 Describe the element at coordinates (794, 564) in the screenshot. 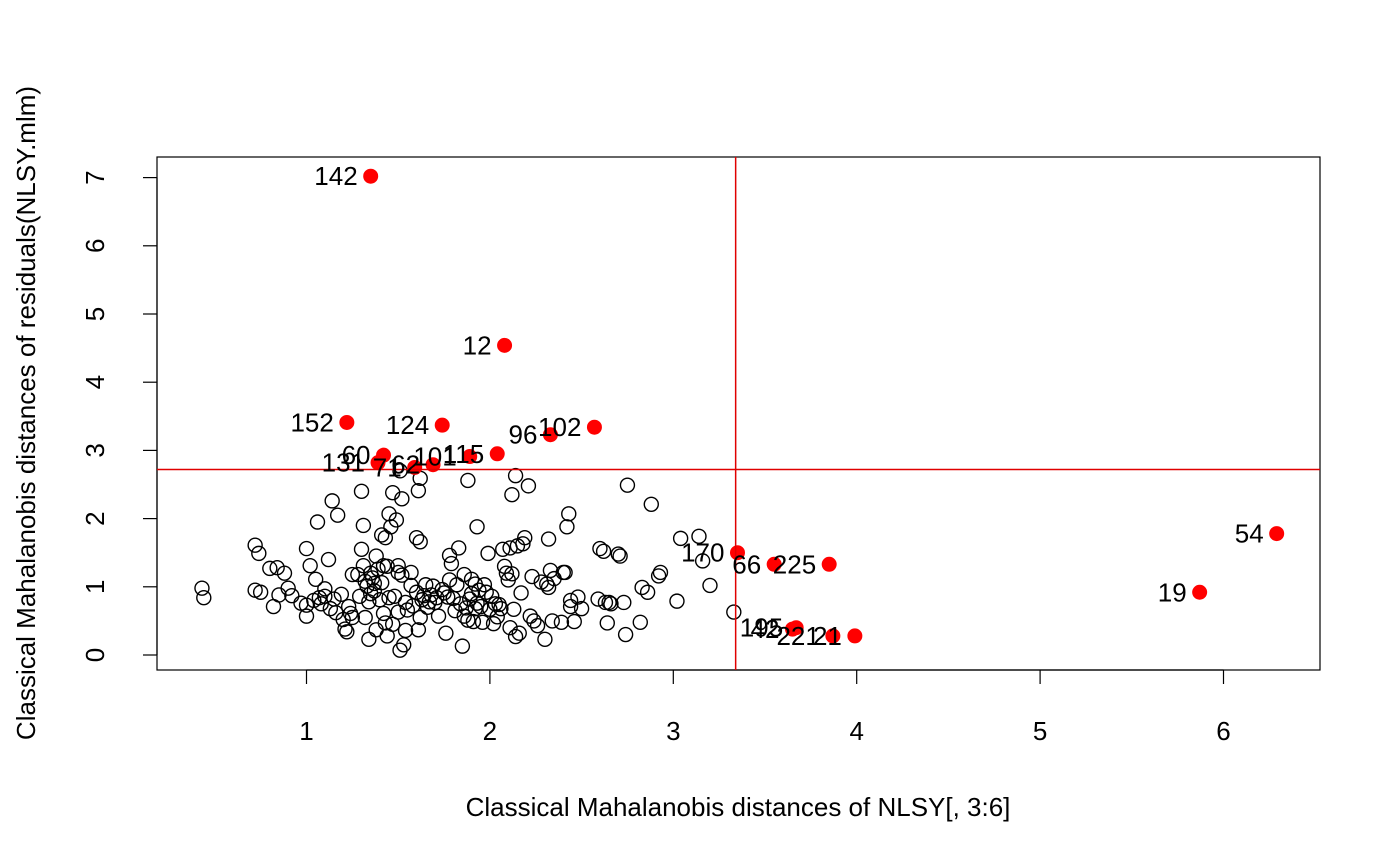

I see `outlier-label: 225` at that location.